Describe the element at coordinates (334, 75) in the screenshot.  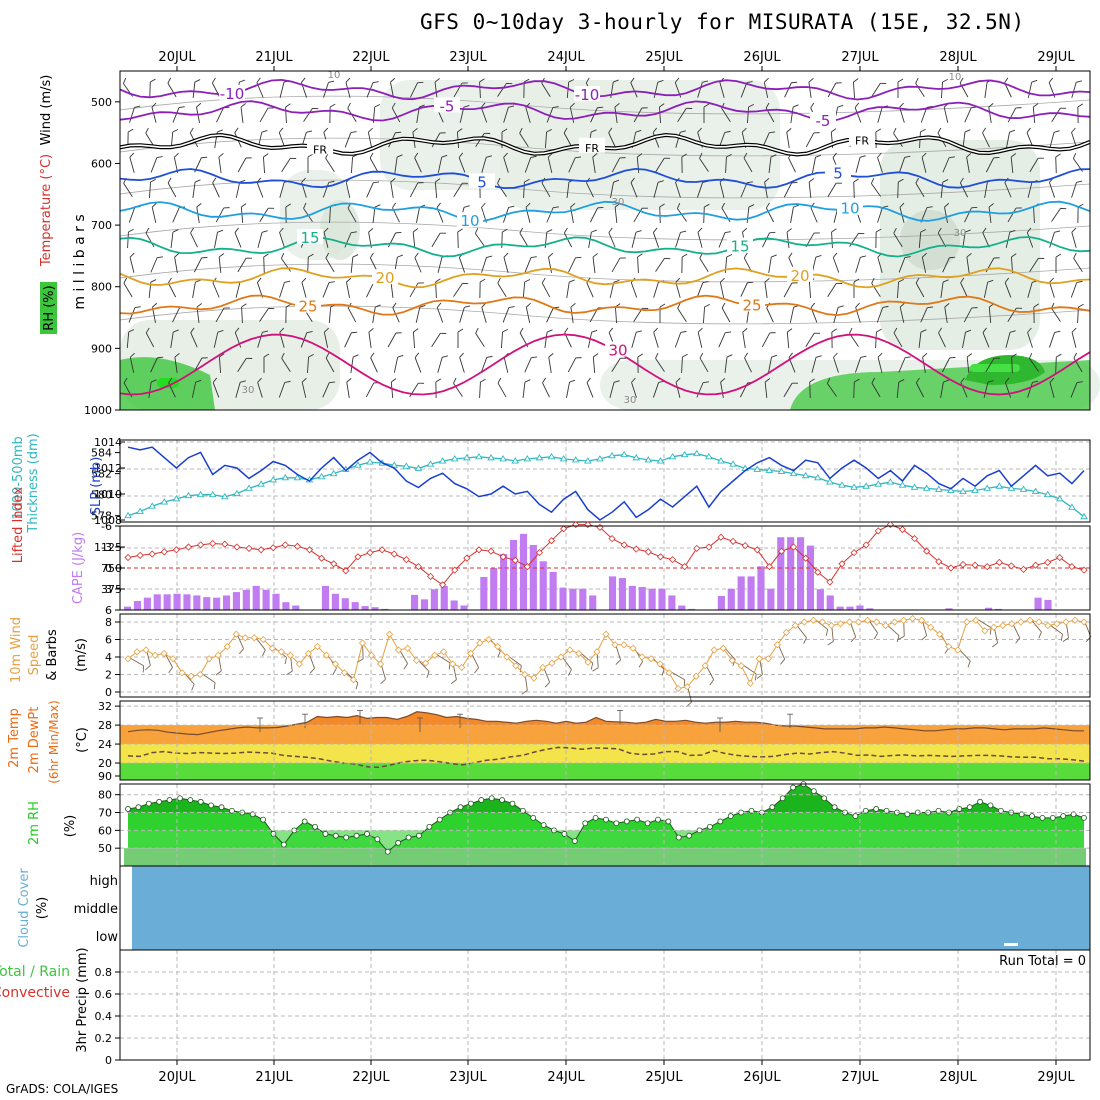
I see `rh-contour-label: 10` at that location.